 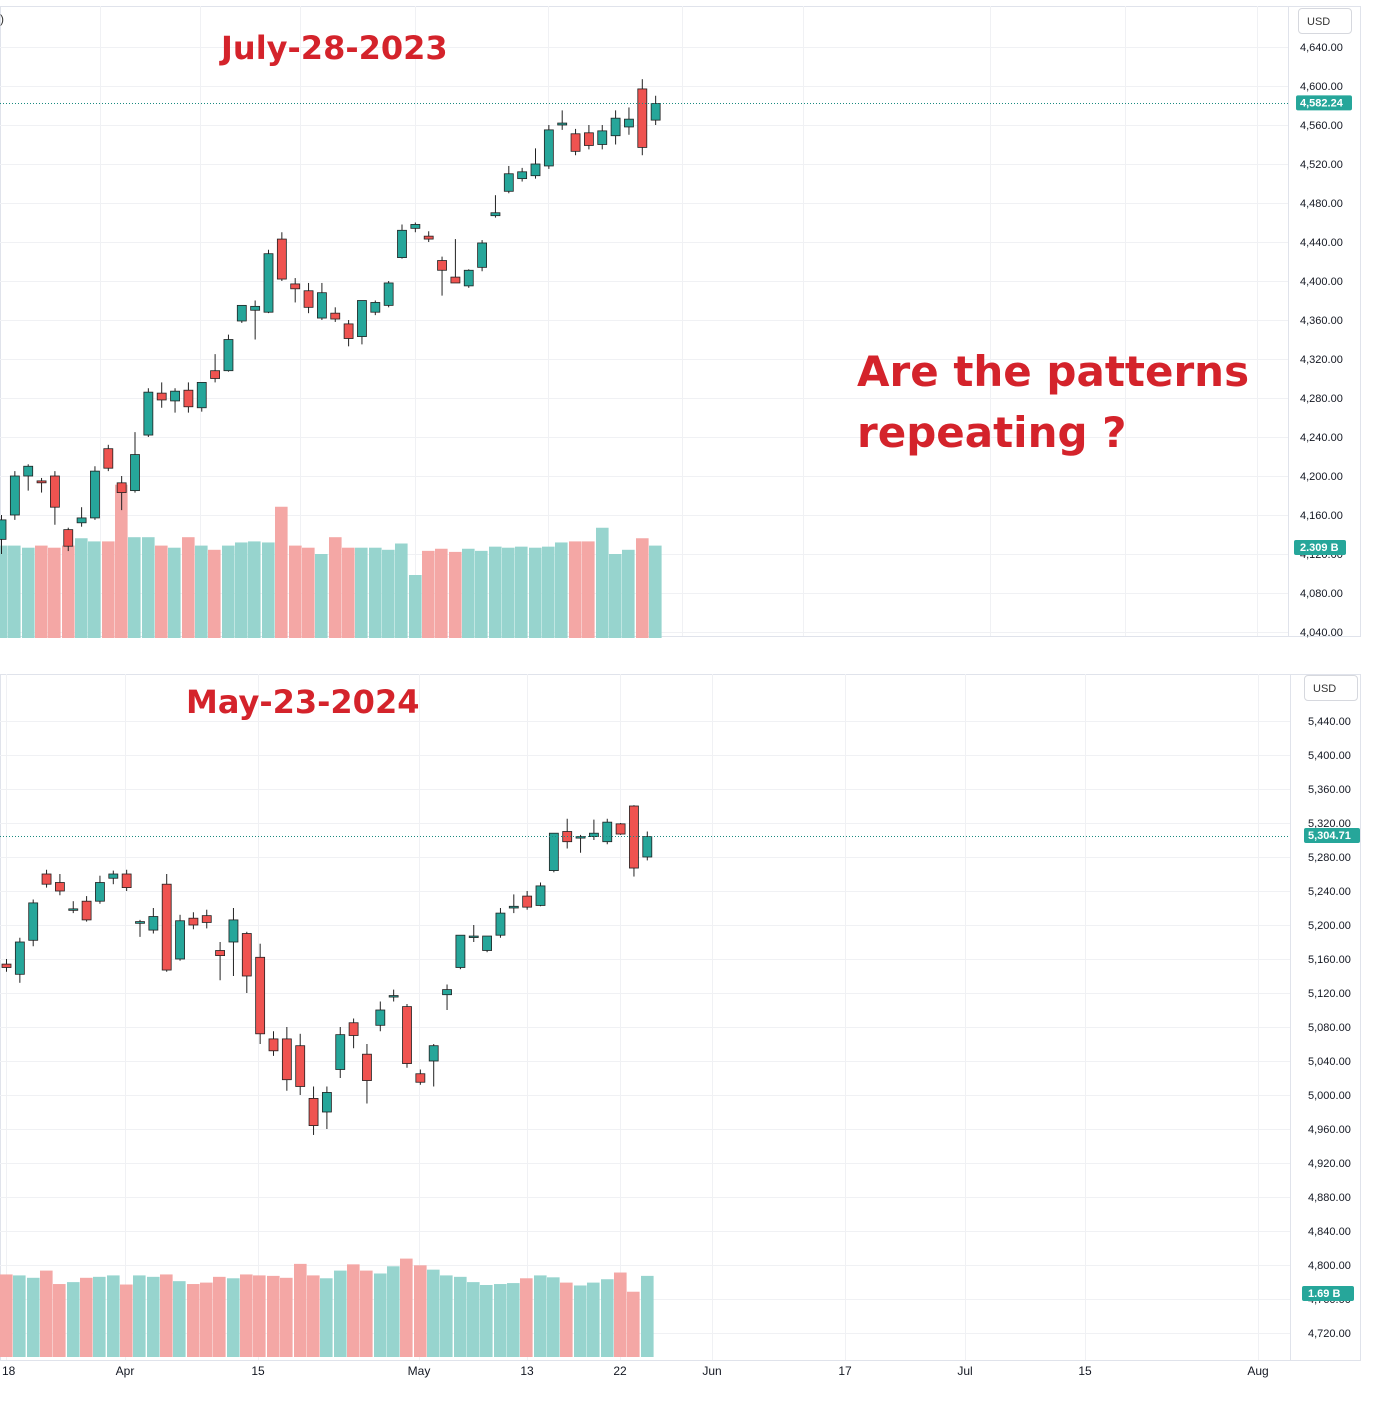 What do you see at coordinates (1321, 438) in the screenshot?
I see `y-tick-label: 4,240.00` at bounding box center [1321, 438].